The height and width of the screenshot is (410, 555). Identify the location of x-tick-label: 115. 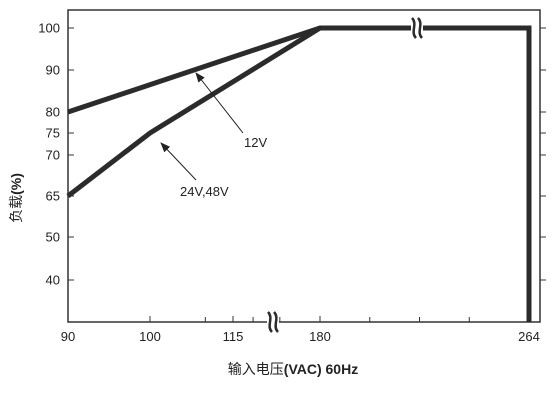
(233, 336).